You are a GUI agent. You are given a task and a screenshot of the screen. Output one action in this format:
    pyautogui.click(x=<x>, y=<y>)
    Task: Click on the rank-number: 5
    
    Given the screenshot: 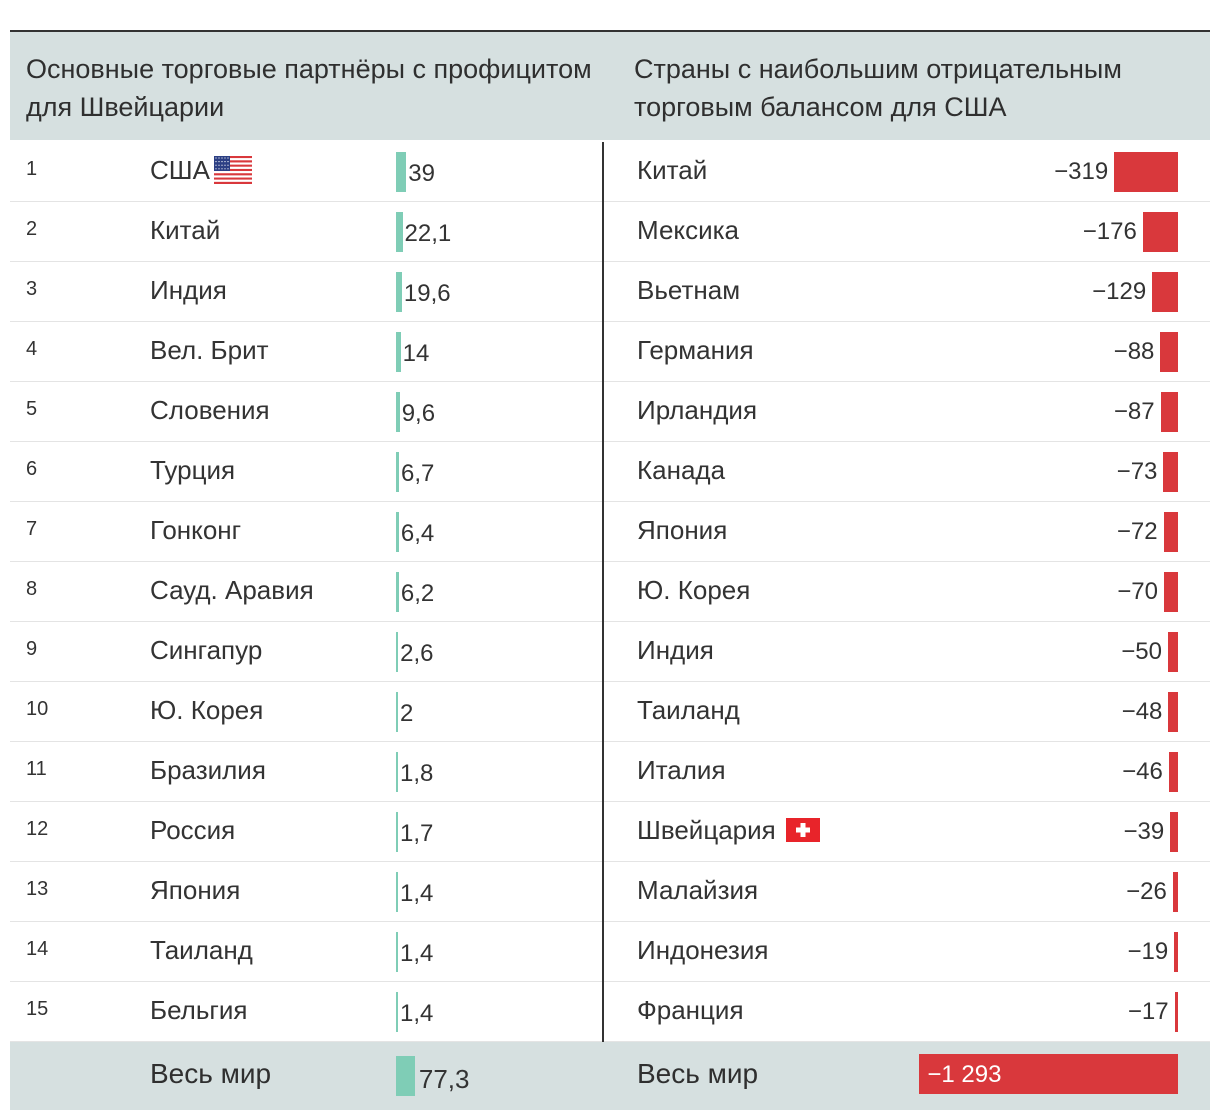 What is the action you would take?
    pyautogui.click(x=32, y=409)
    